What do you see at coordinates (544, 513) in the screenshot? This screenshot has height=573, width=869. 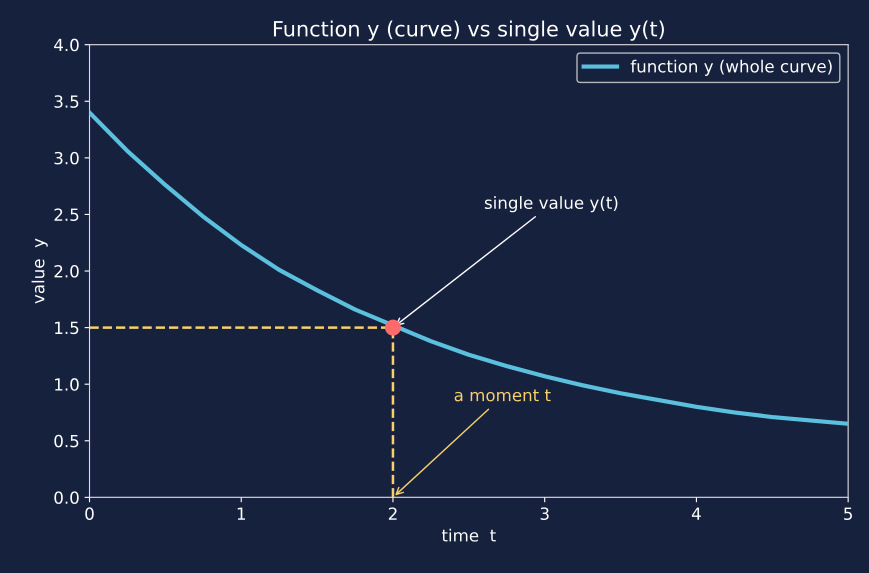 I see `x-tick-label: 3` at bounding box center [544, 513].